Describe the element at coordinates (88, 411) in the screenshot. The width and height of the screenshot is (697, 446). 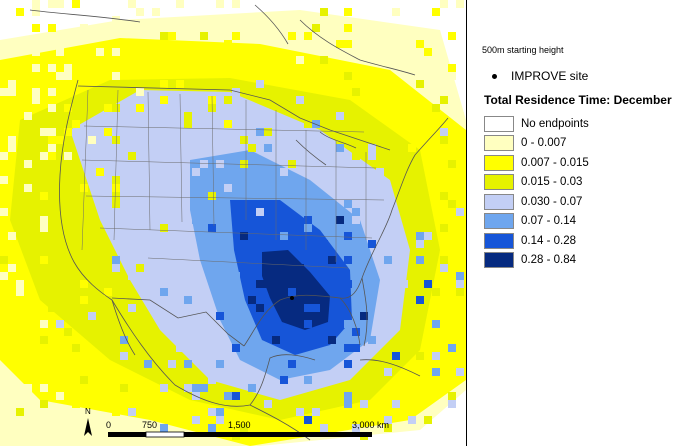
I see `north-label: N` at that location.